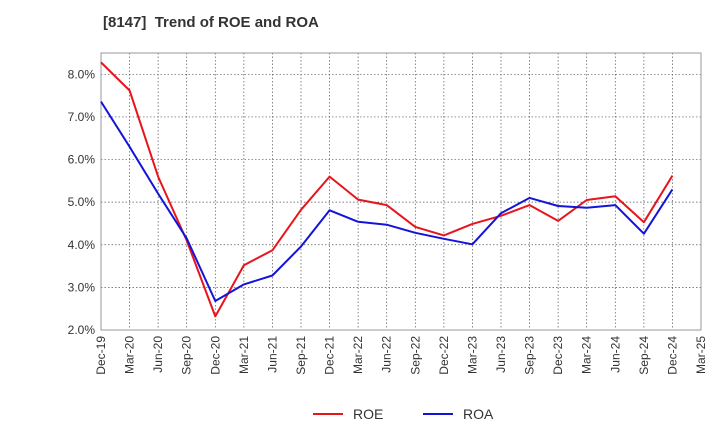 This screenshot has width=720, height=440. Describe the element at coordinates (330, 355) in the screenshot. I see `x-tick-label: Dec-21` at that location.